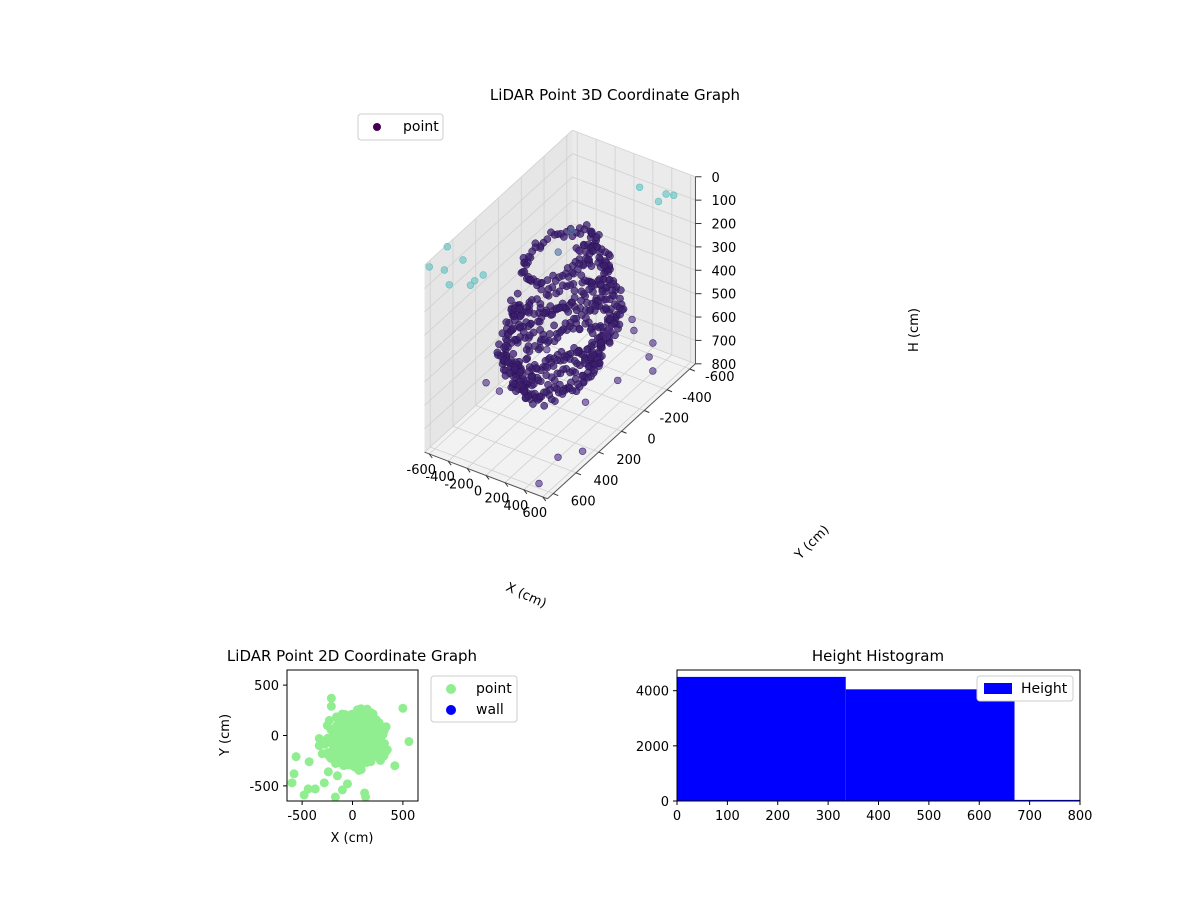  I want to click on tick-label-y: 400, so click(606, 481).